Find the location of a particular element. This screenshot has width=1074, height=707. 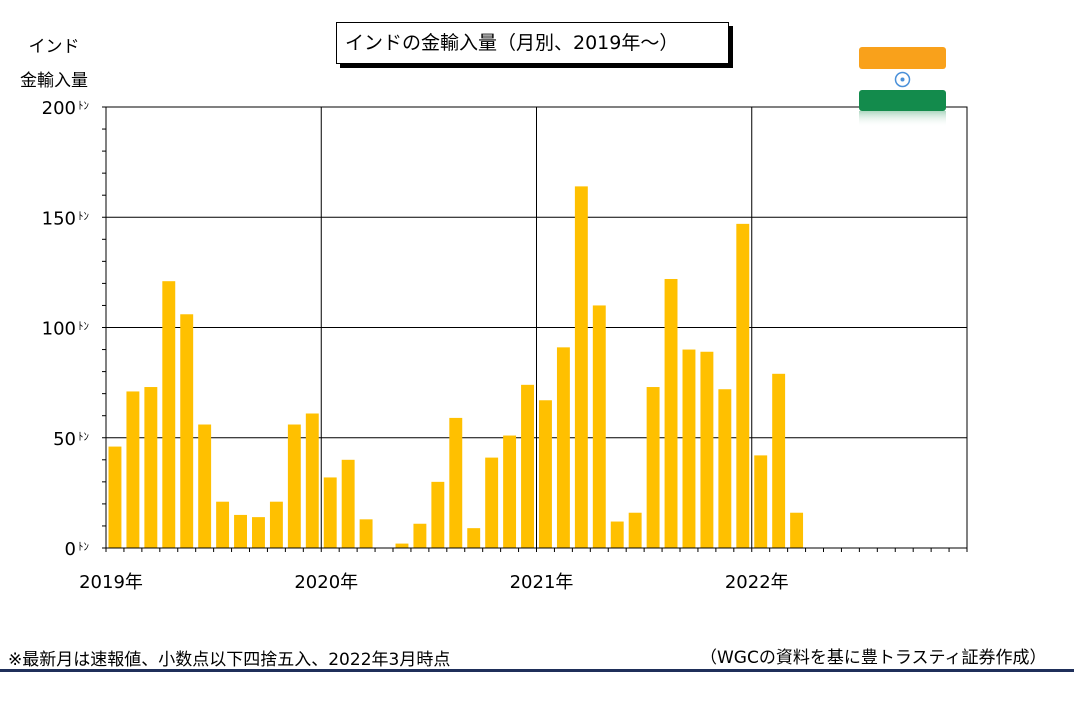

y-tick-label: 200 is located at coordinates (59, 108).